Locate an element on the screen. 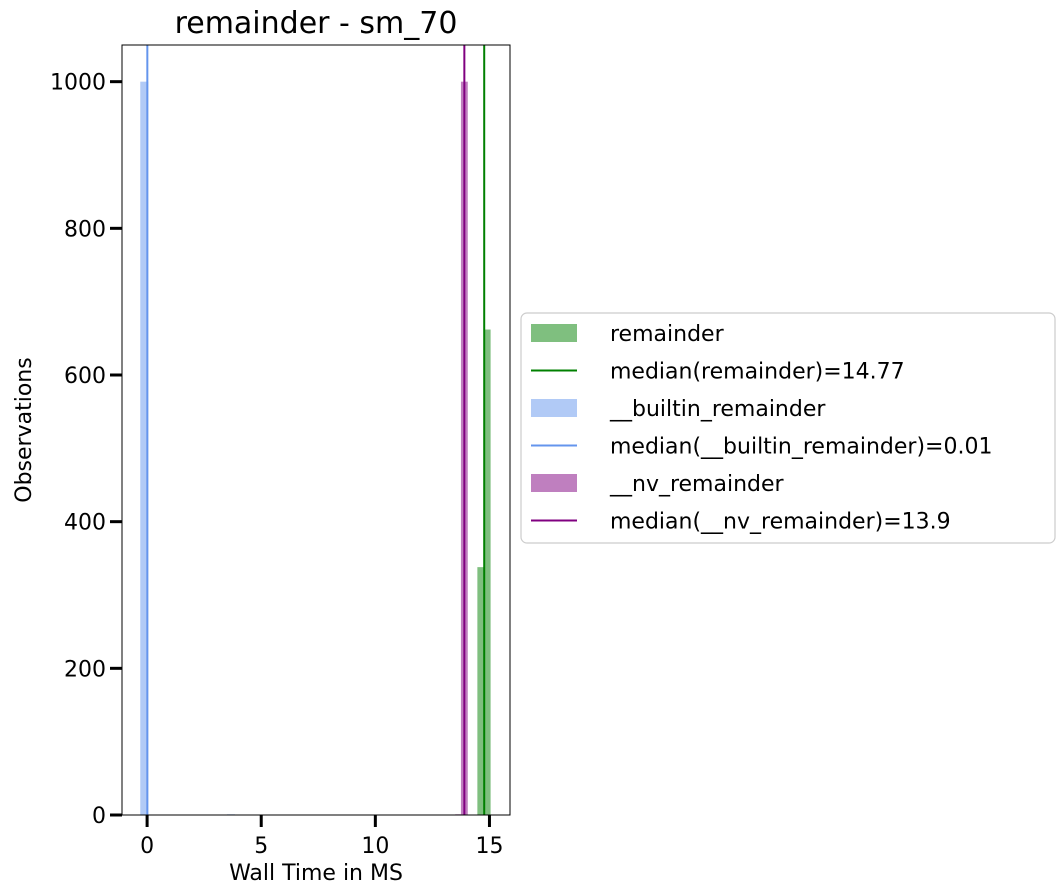 The width and height of the screenshot is (1064, 896). y-tick-label: 600 is located at coordinates (85, 376).